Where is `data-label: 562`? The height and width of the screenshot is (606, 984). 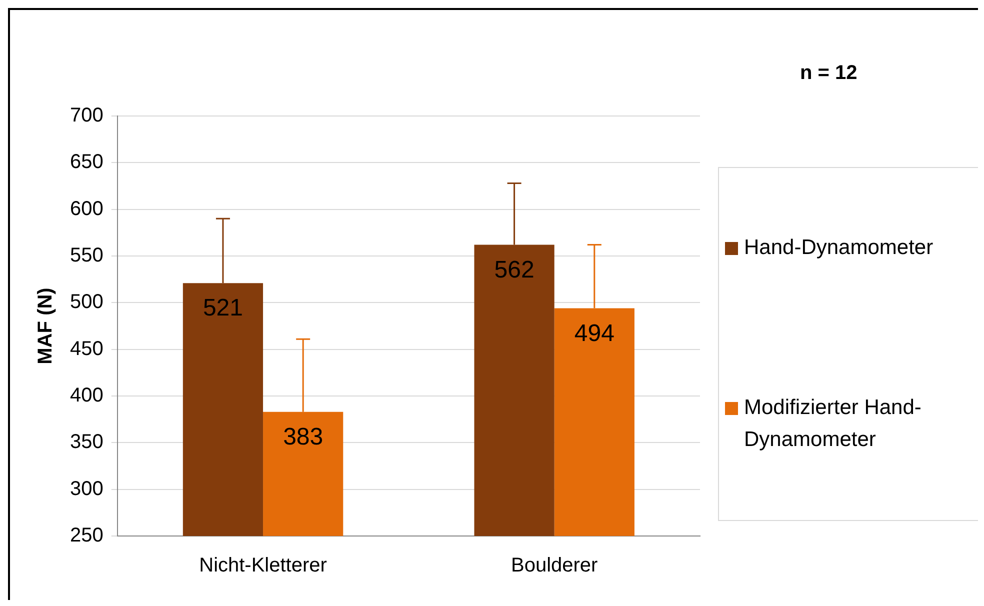 data-label: 562 is located at coordinates (514, 270).